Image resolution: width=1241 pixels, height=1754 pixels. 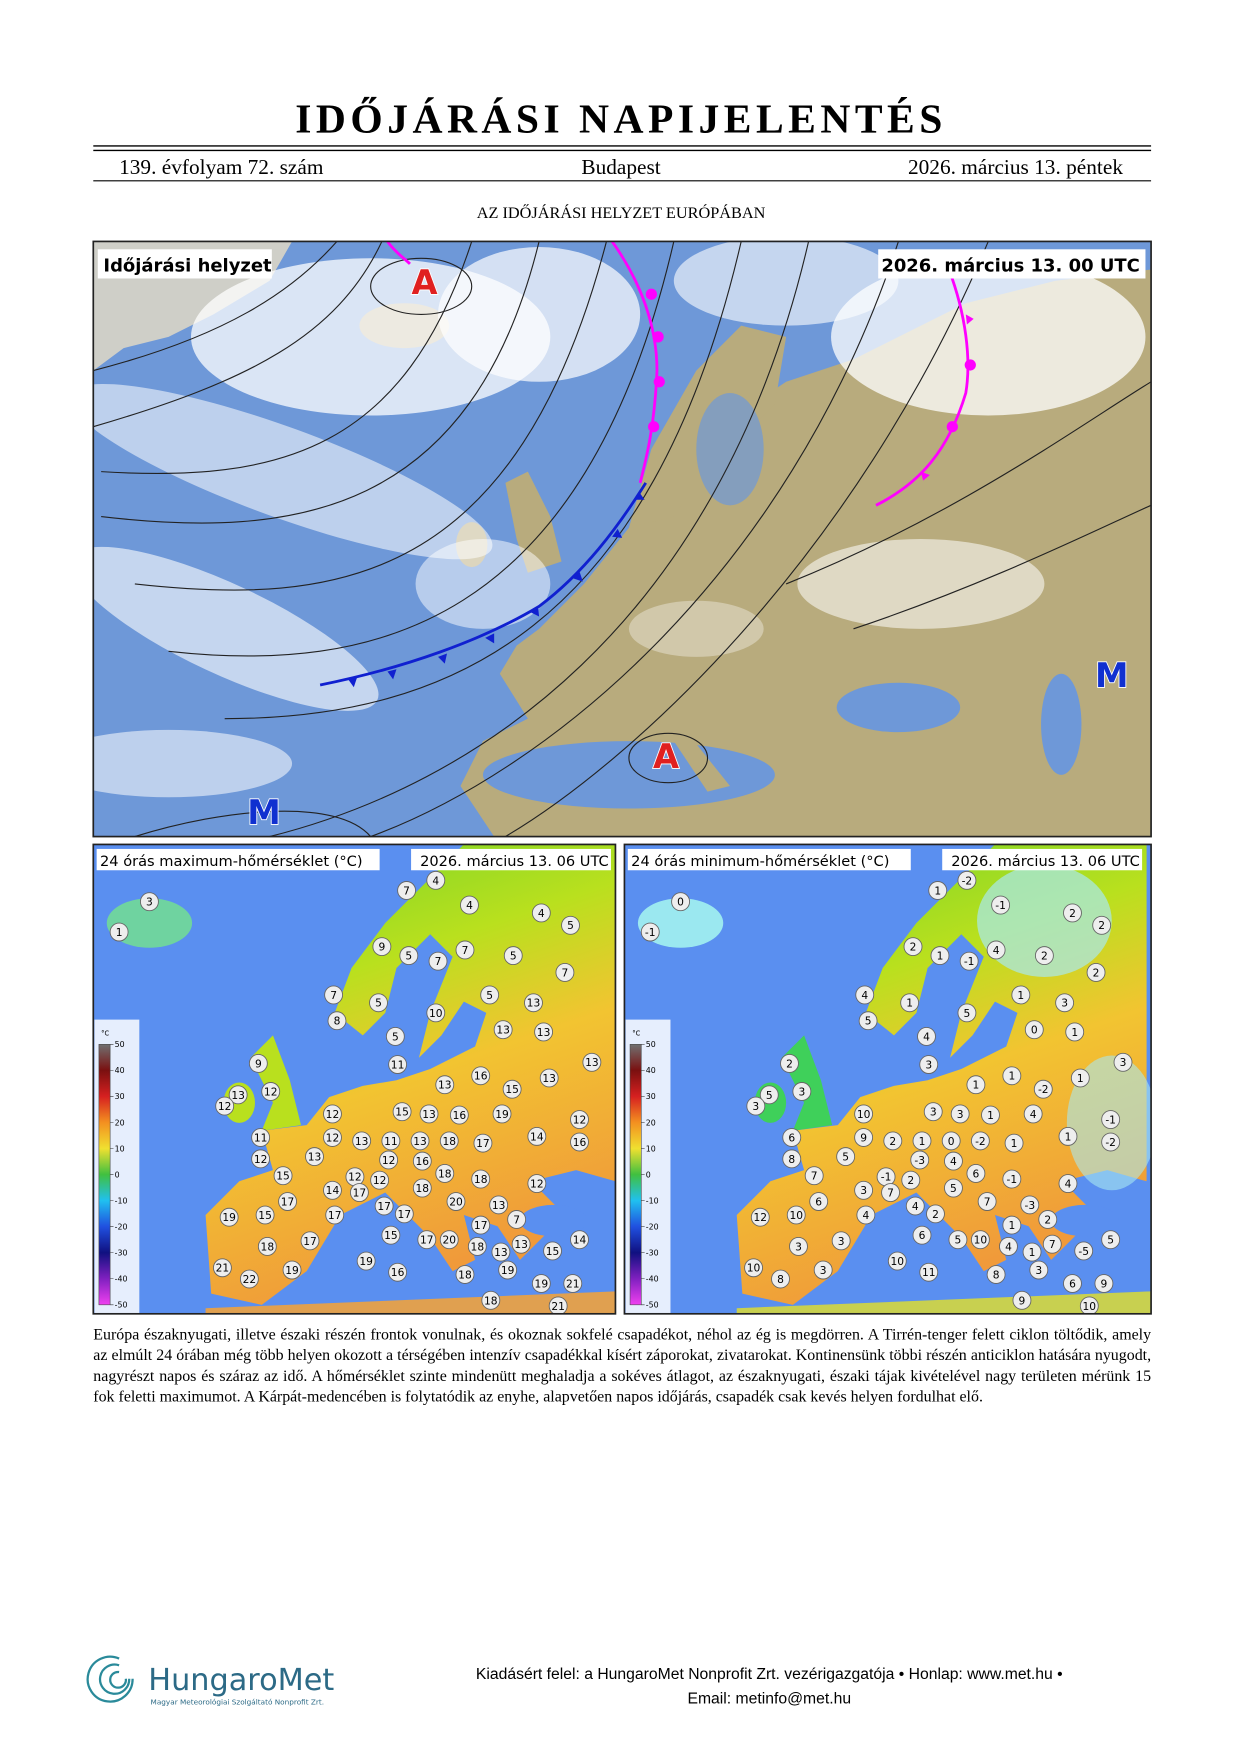 What do you see at coordinates (231, 861) in the screenshot?
I see `map-title: 24 órás maximum-hőmérséklet (°C)` at bounding box center [231, 861].